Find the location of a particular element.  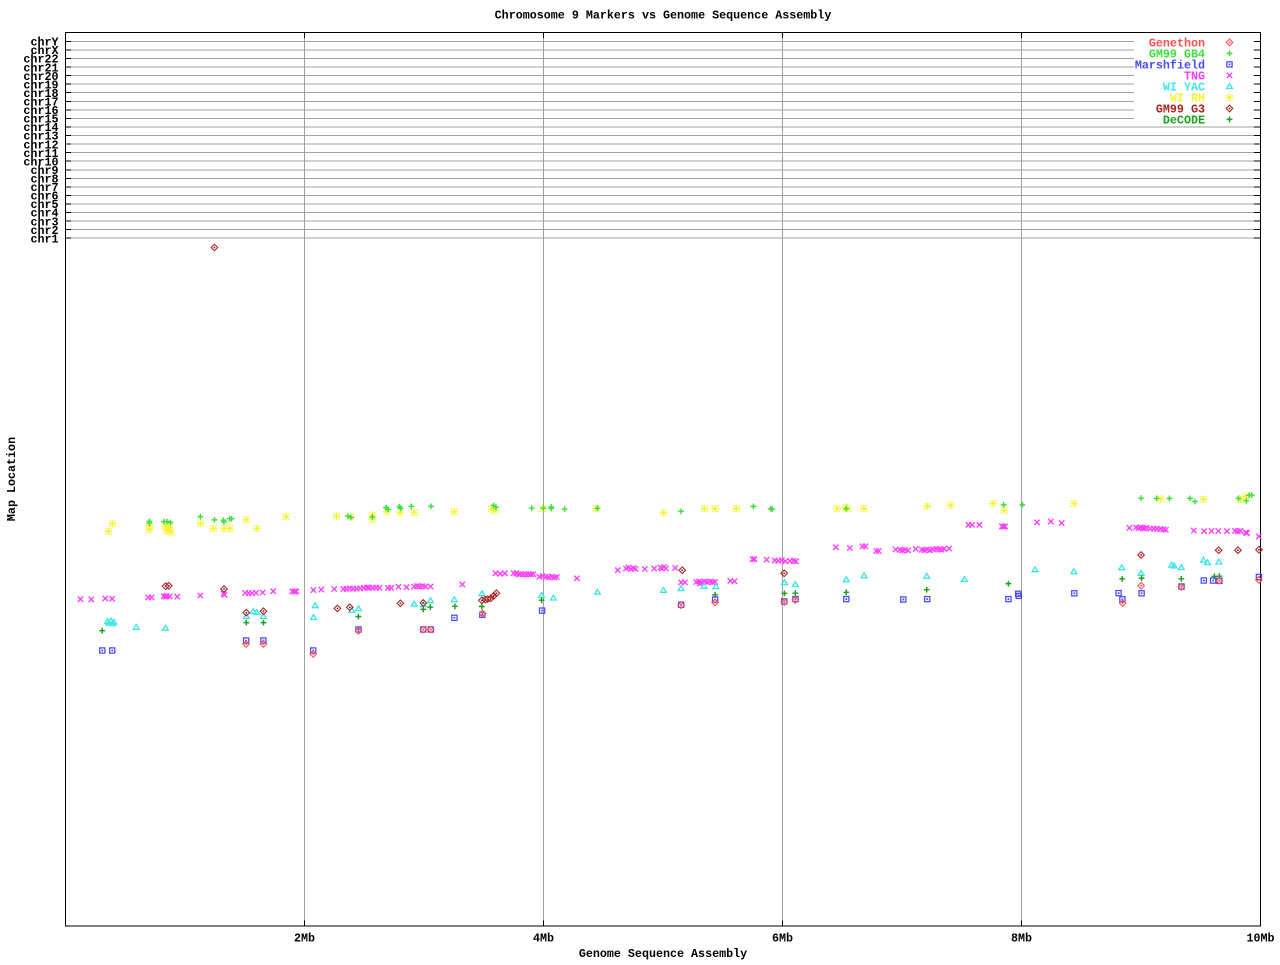

svg-text: 6Mb is located at coordinates (782, 939).